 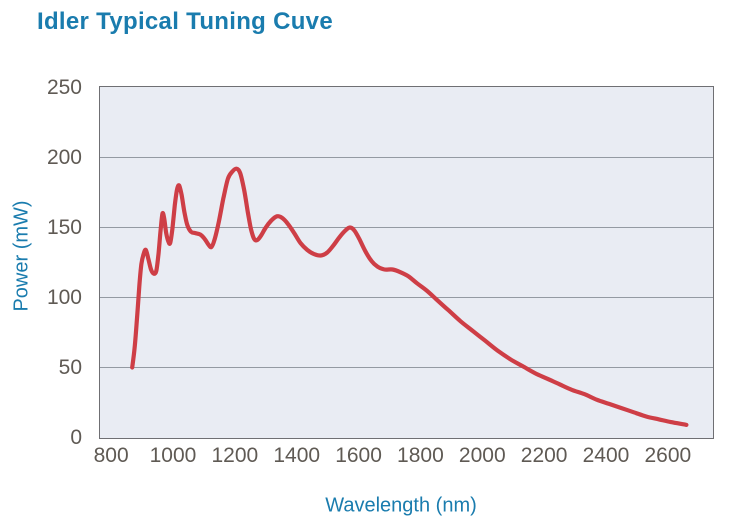 I want to click on y-tick-label-0: 0, so click(x=76, y=437).